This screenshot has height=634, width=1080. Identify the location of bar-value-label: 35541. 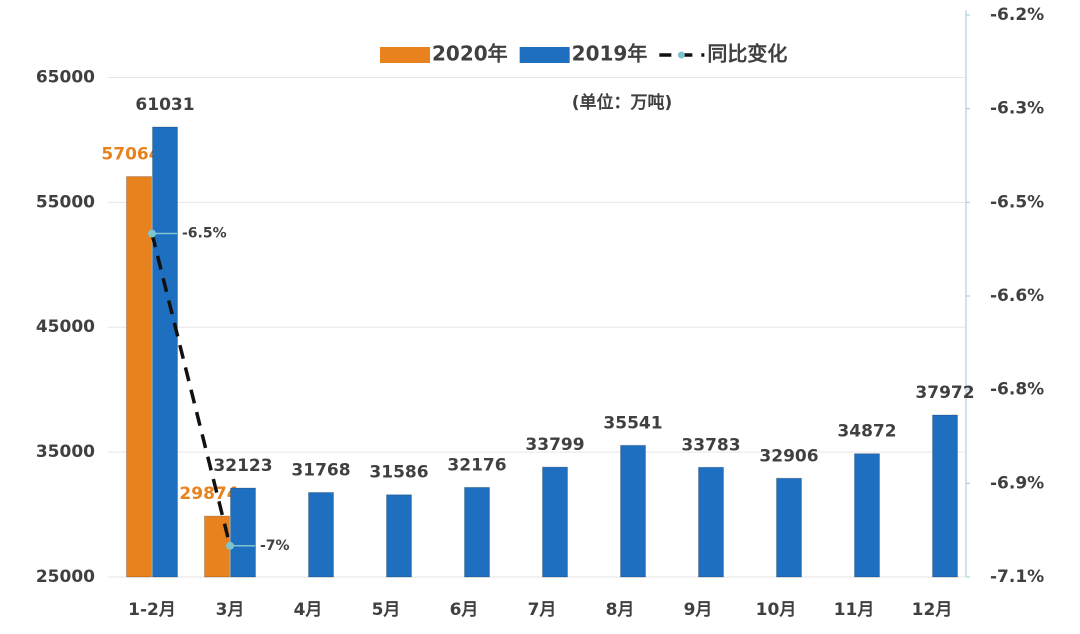
(632, 423).